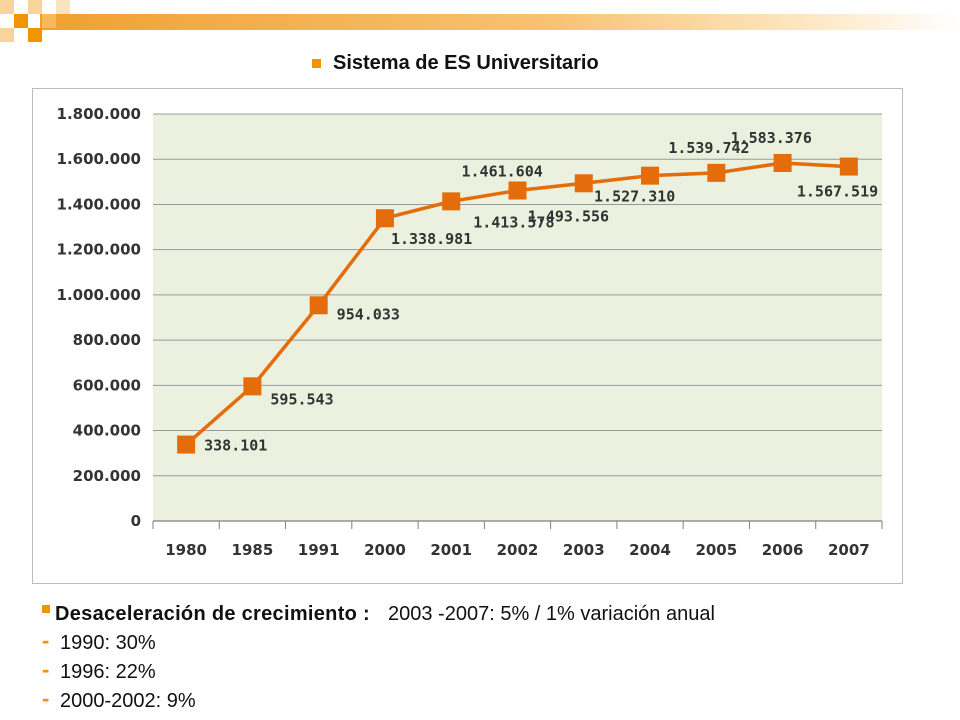 This screenshot has height=720, width=960. I want to click on data-label: 1.338.981, so click(431, 239).